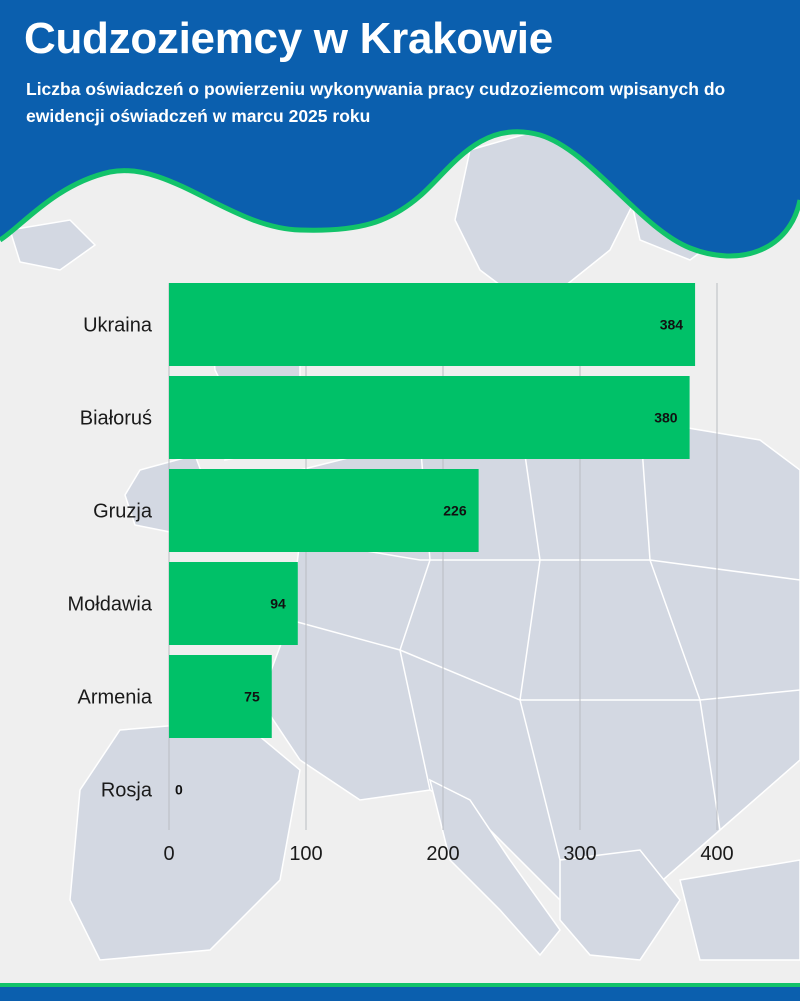  What do you see at coordinates (110, 605) in the screenshot?
I see `category-label: Mołdawia` at bounding box center [110, 605].